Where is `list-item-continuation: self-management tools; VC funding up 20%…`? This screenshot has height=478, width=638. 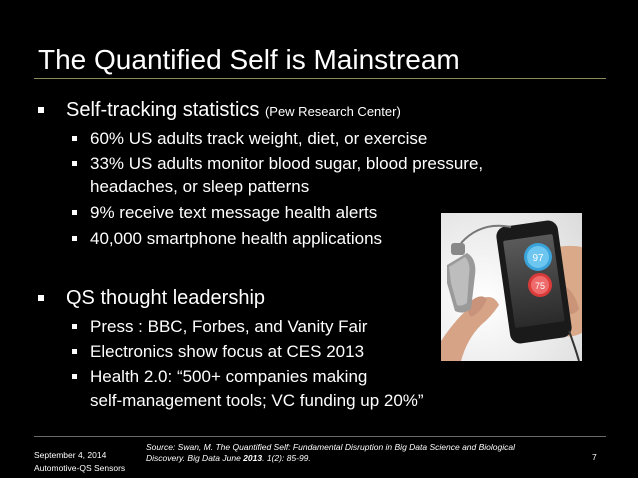
list-item-continuation: self-management tools; VC funding up 20%… is located at coordinates (257, 400).